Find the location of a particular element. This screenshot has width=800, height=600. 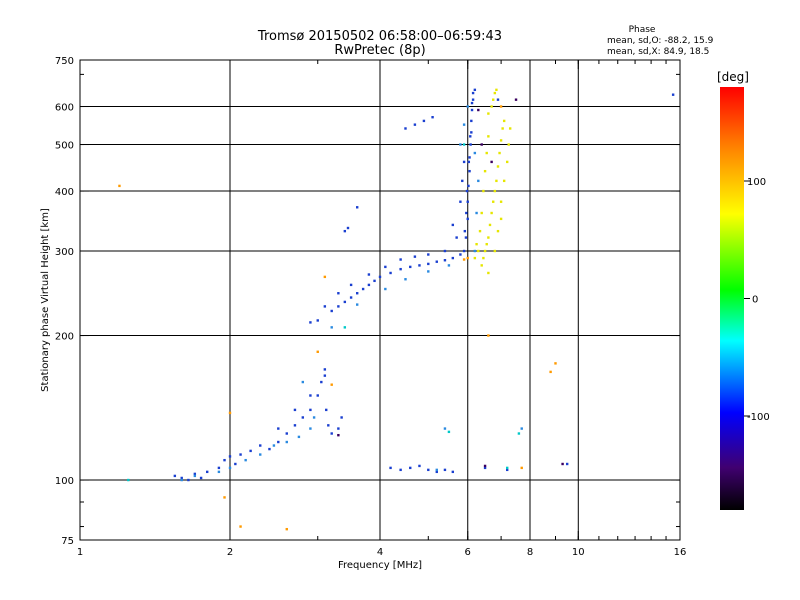

colorbar-tick-label: 0 is located at coordinates (755, 300).